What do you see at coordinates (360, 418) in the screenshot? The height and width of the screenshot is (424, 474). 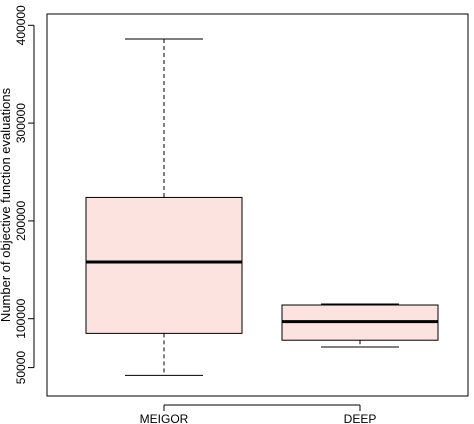 I see `x-tick-label: DEEP` at bounding box center [360, 418].